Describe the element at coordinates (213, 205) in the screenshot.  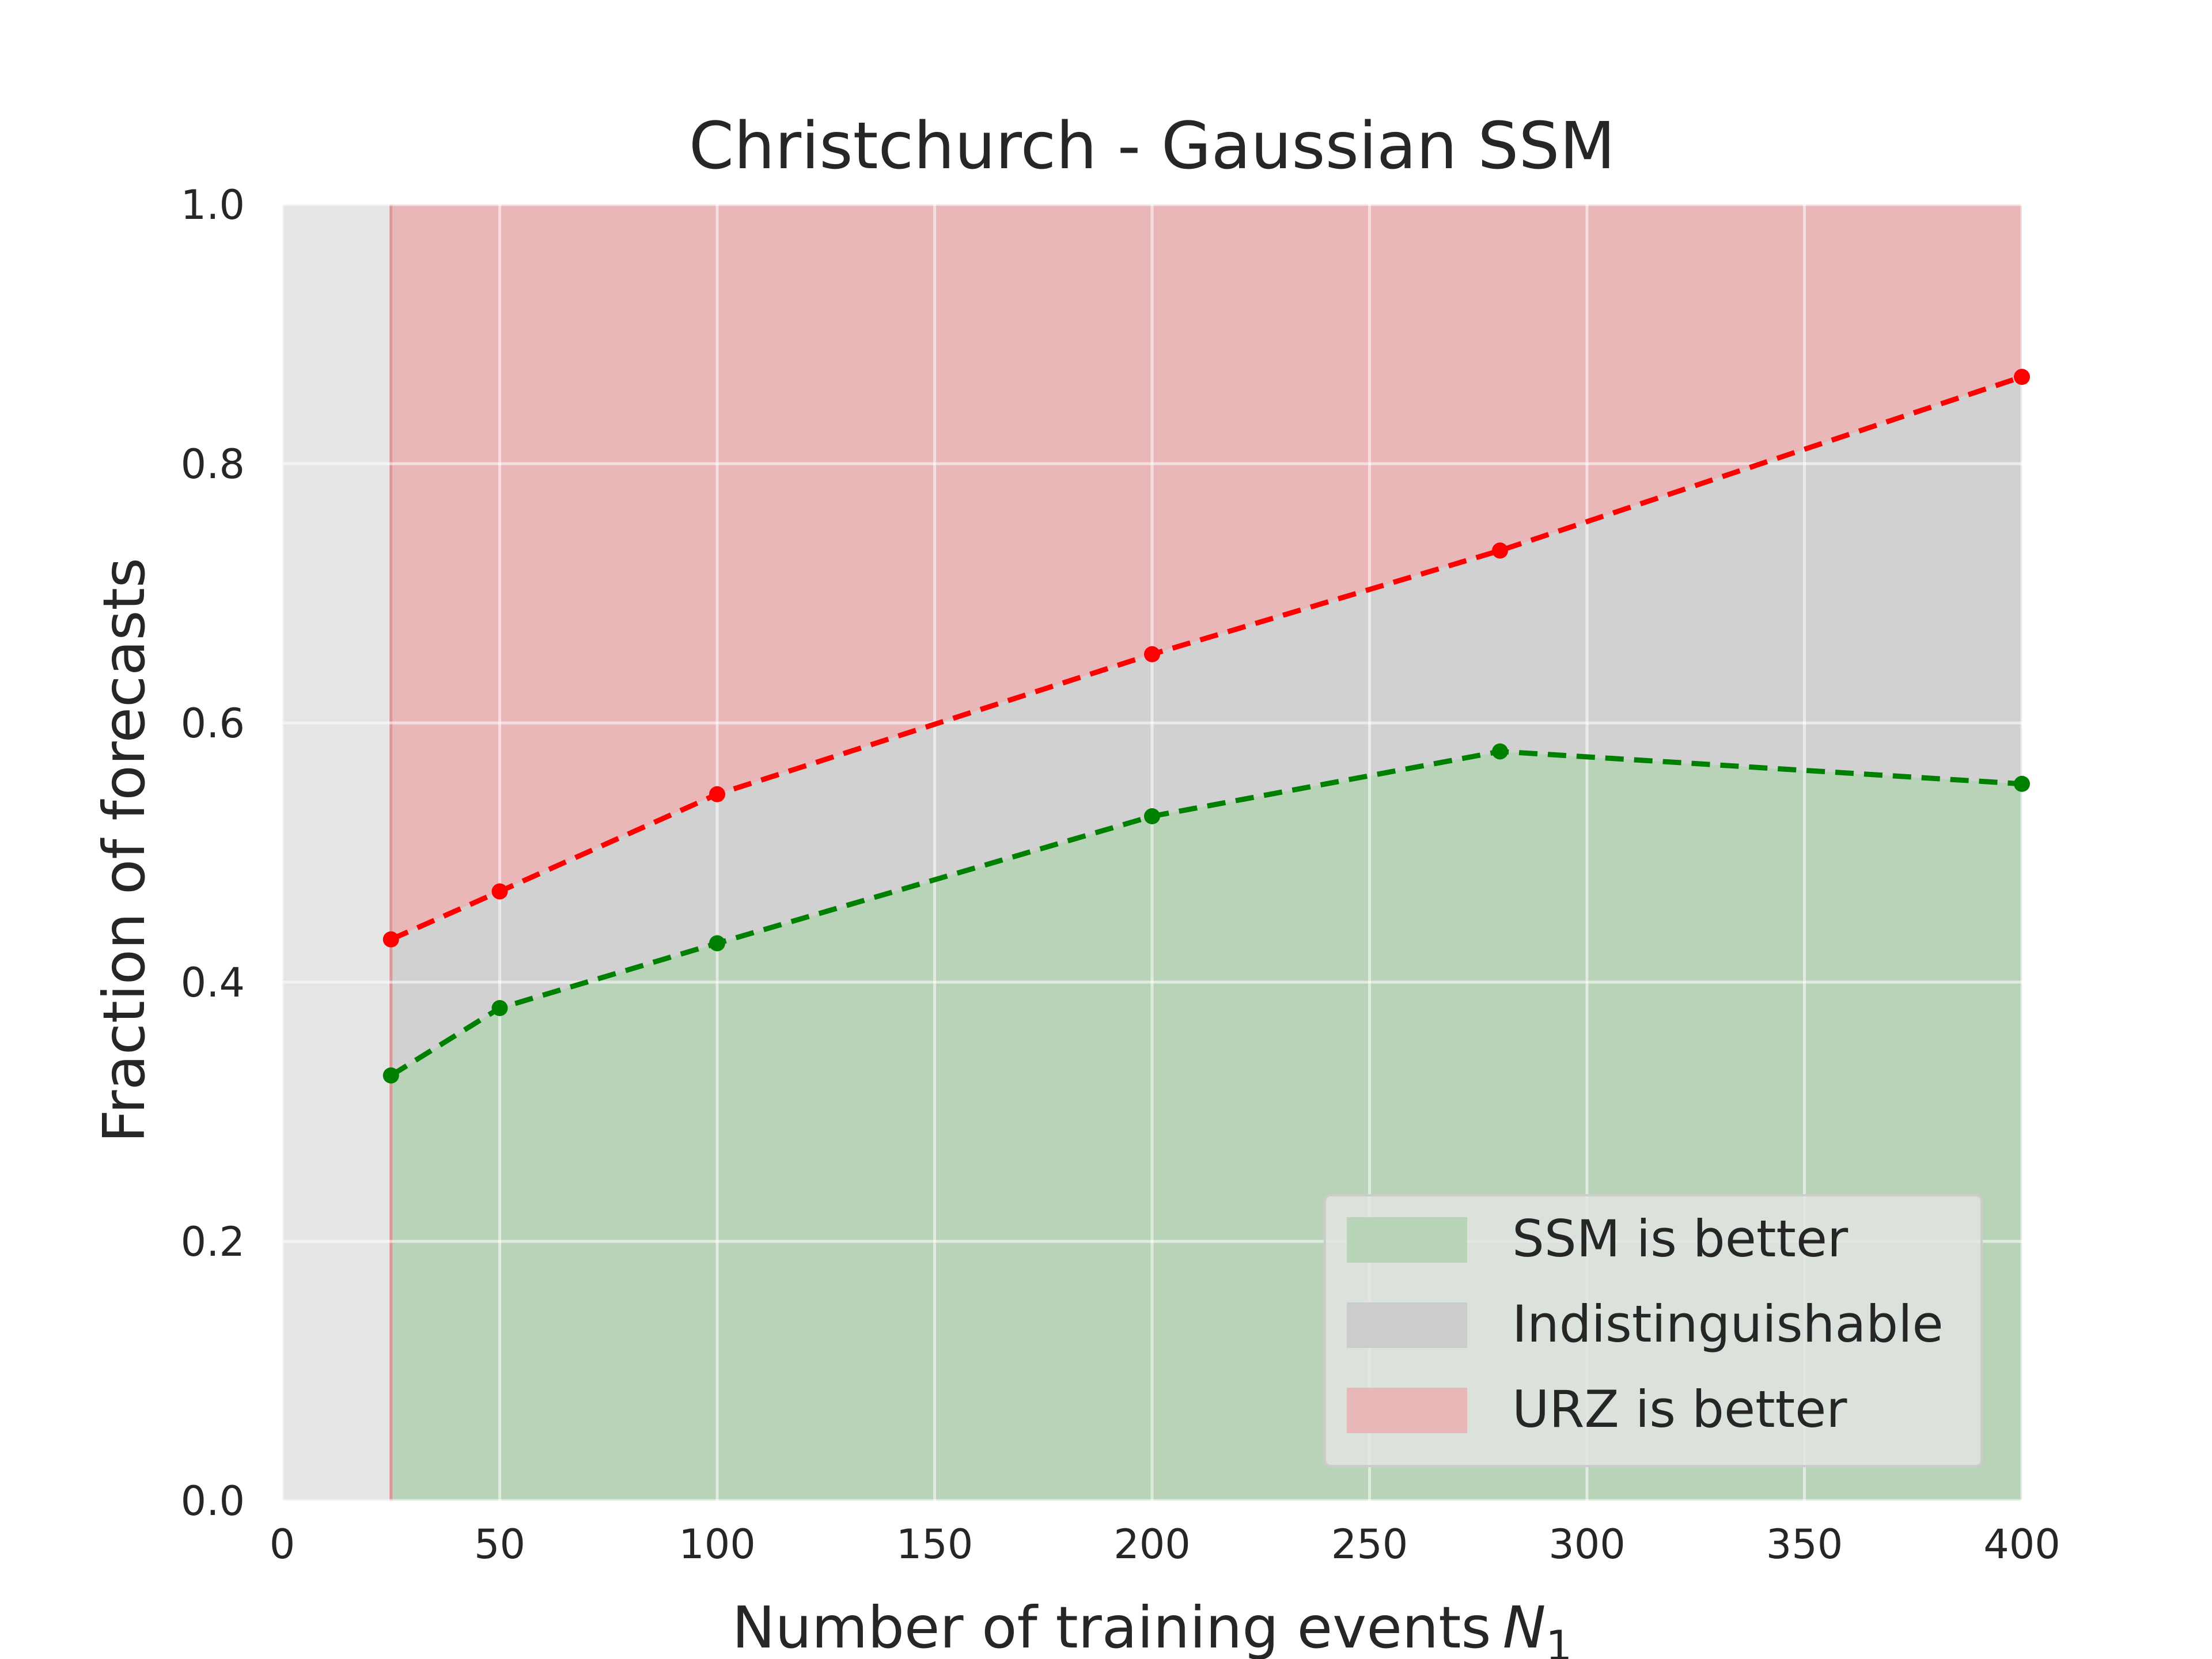
I see `y-tick-label: 1.0` at that location.